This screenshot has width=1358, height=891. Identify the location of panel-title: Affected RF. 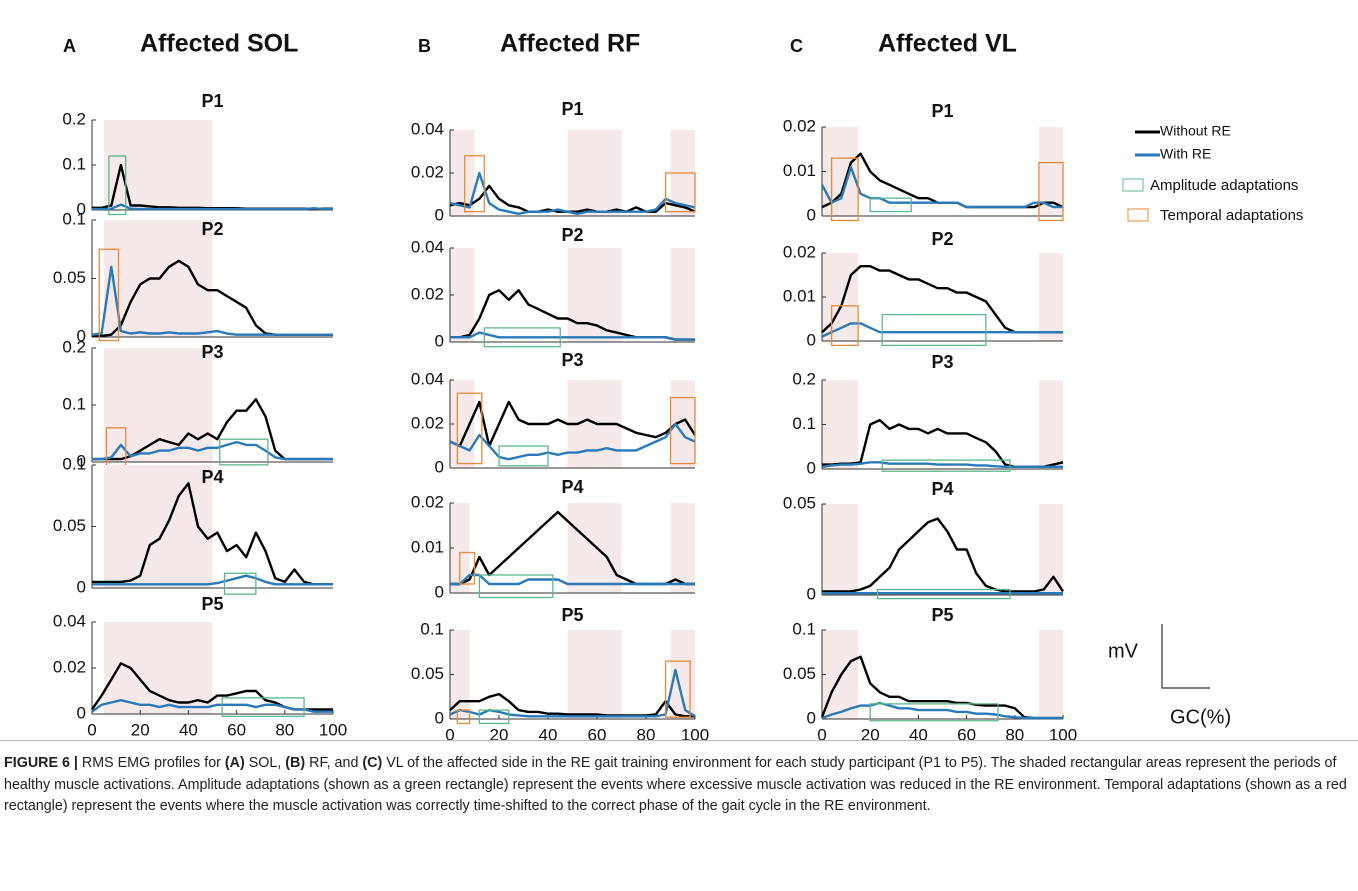
(570, 44).